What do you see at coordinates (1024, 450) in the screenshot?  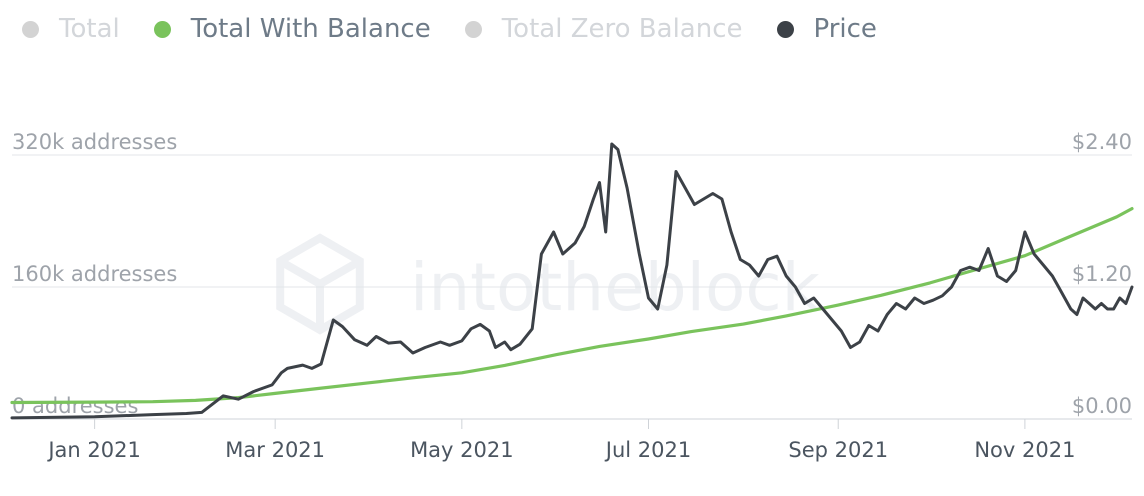 I see `x-tick-label: Nov 2021` at bounding box center [1024, 450].